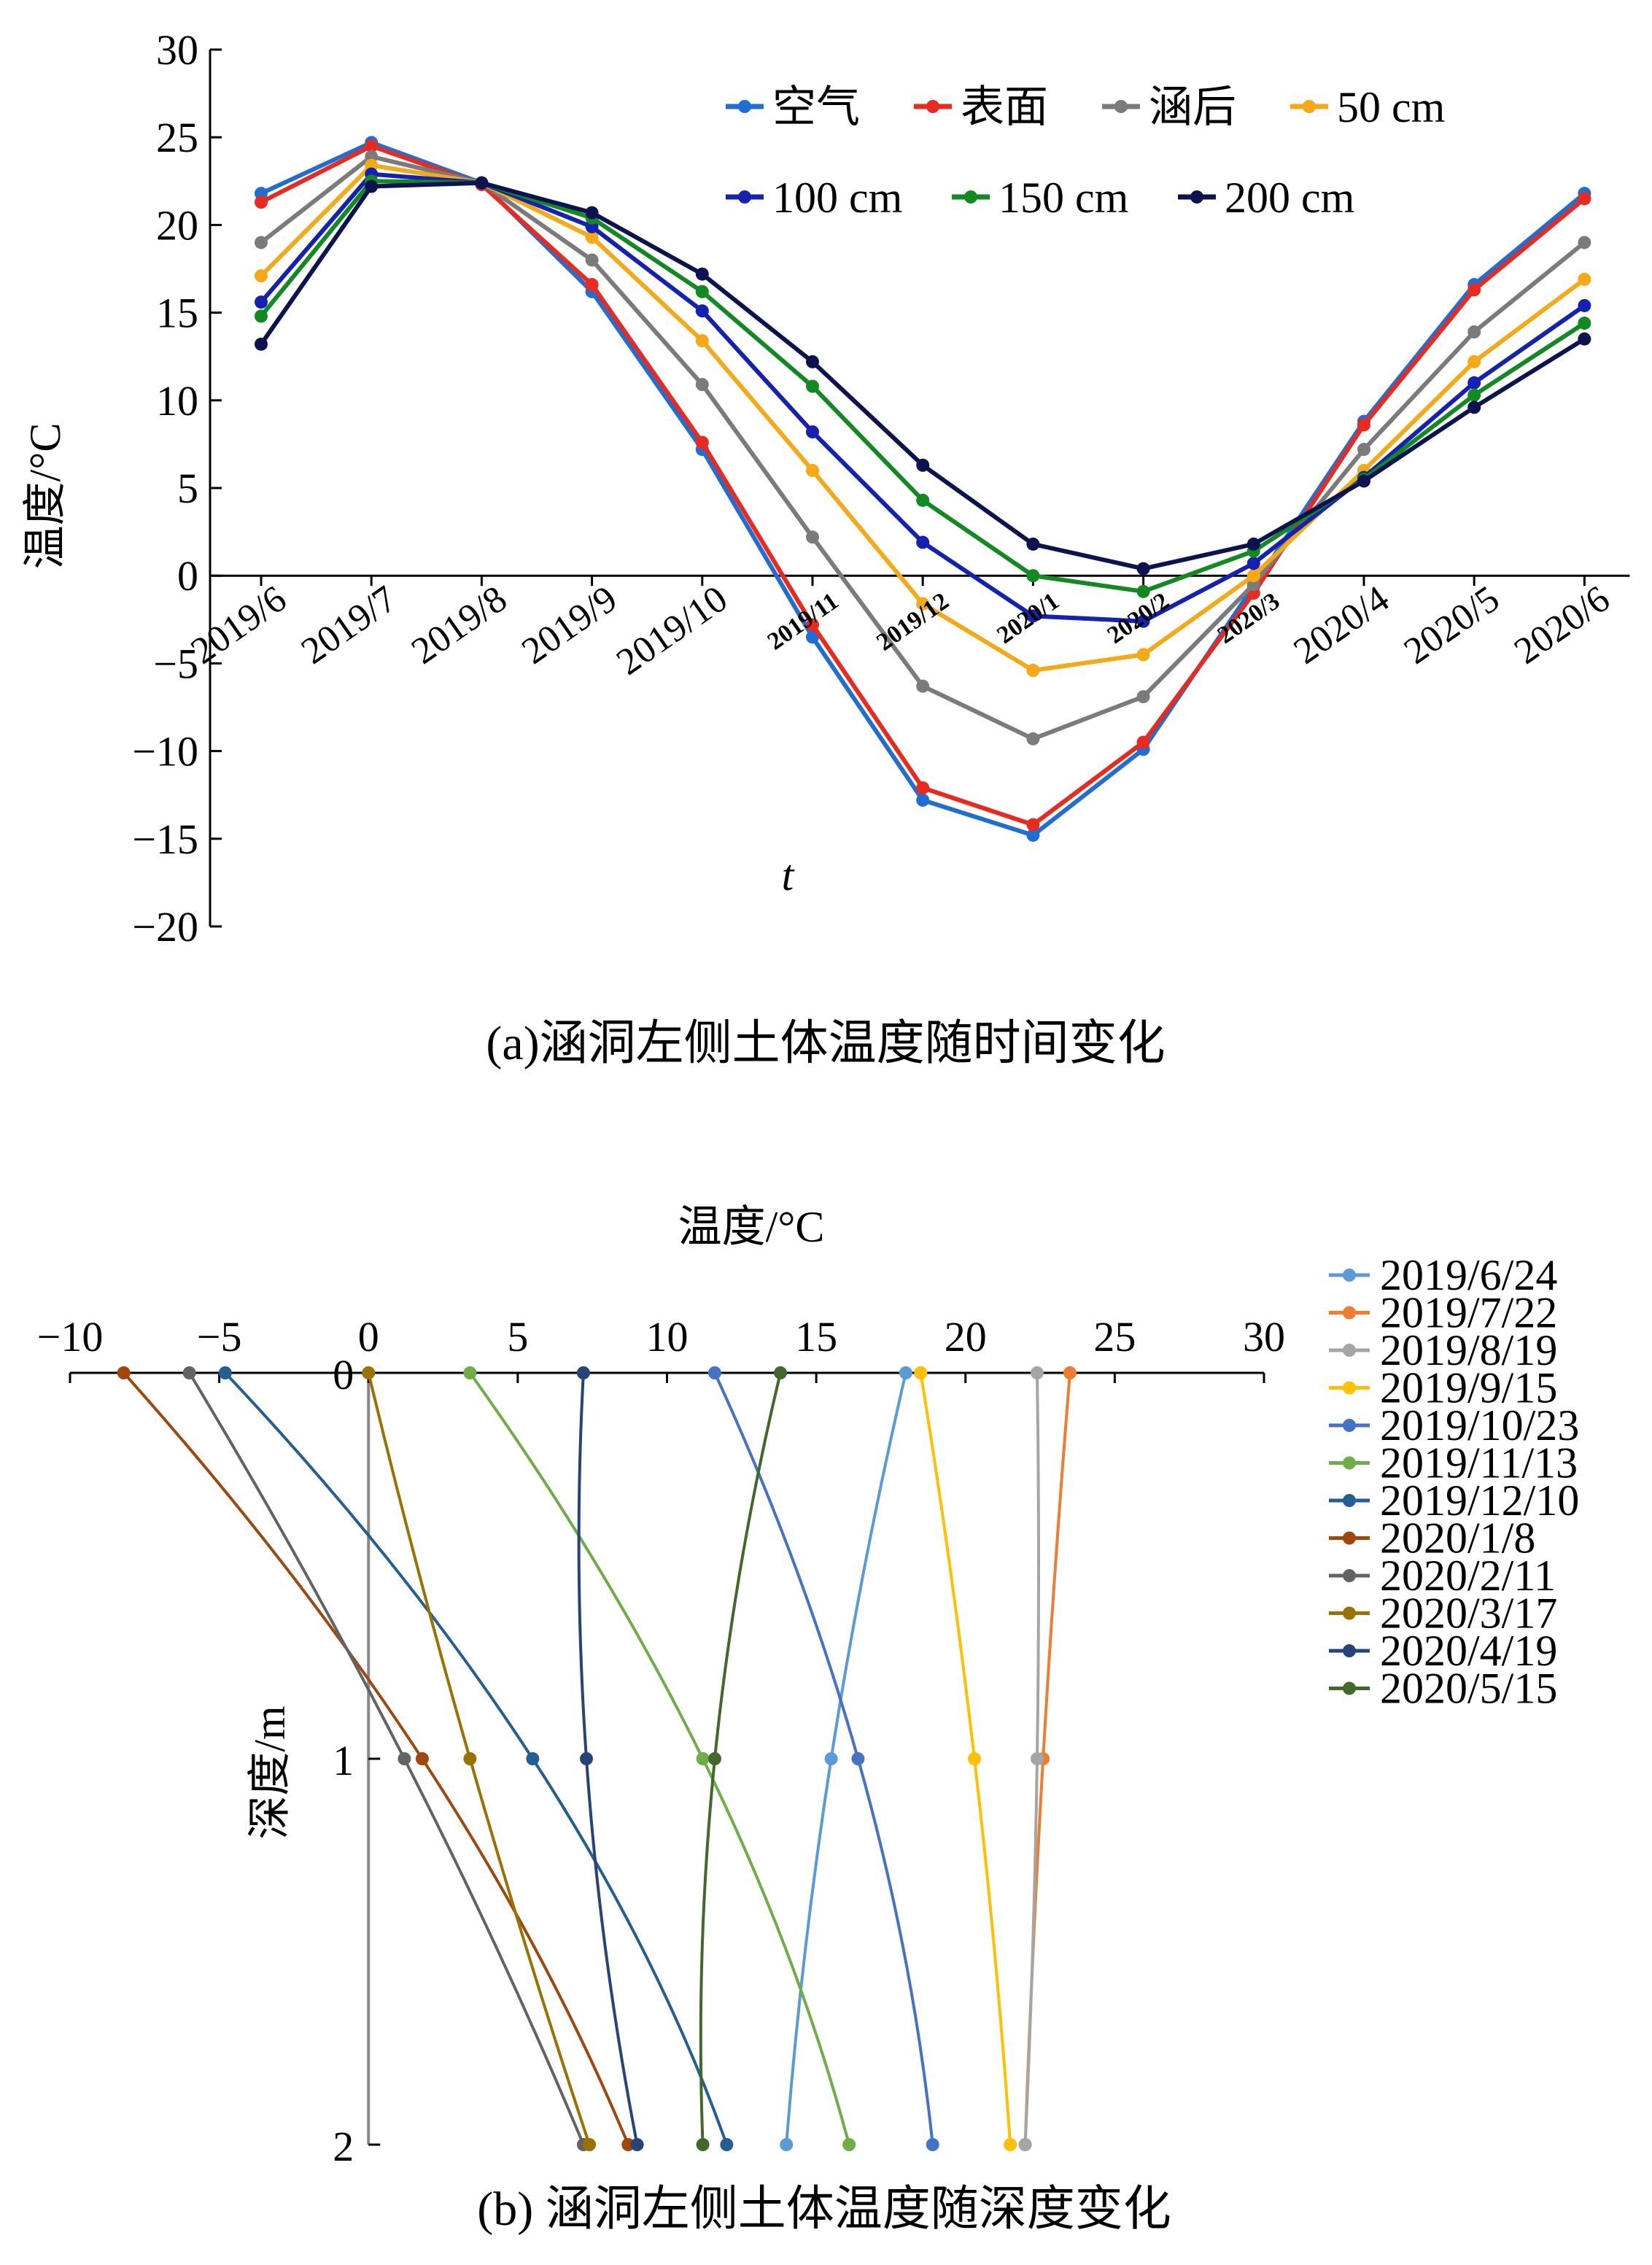 The image size is (1652, 2265). What do you see at coordinates (1468, 1651) in the screenshot?
I see `chart-b-legend-label: 2020/4/19` at bounding box center [1468, 1651].